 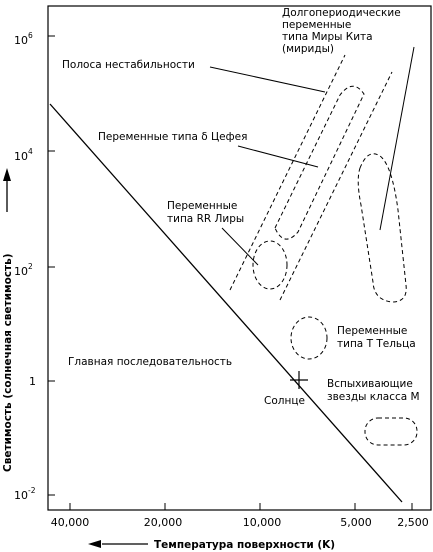 What do you see at coordinates (163, 522) in the screenshot?
I see `x-tick-label: 20,000` at bounding box center [163, 522].